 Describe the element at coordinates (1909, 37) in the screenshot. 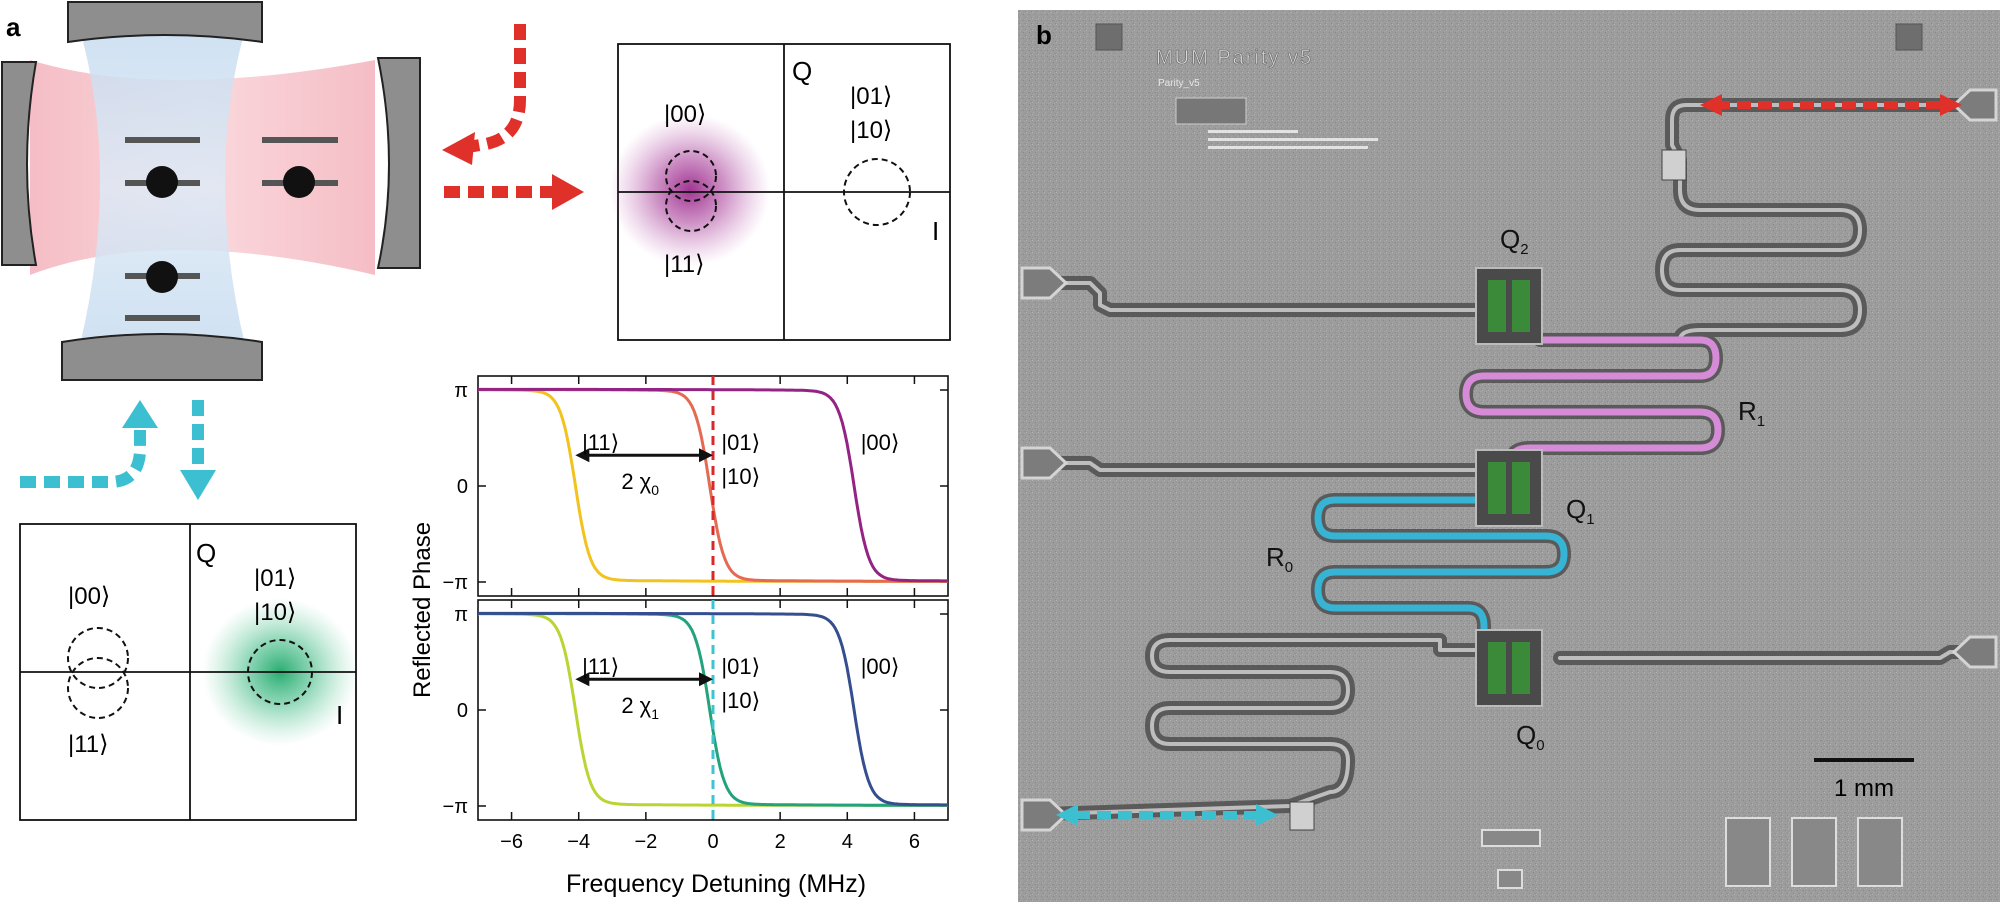

I see `alignment-mark-right` at that location.